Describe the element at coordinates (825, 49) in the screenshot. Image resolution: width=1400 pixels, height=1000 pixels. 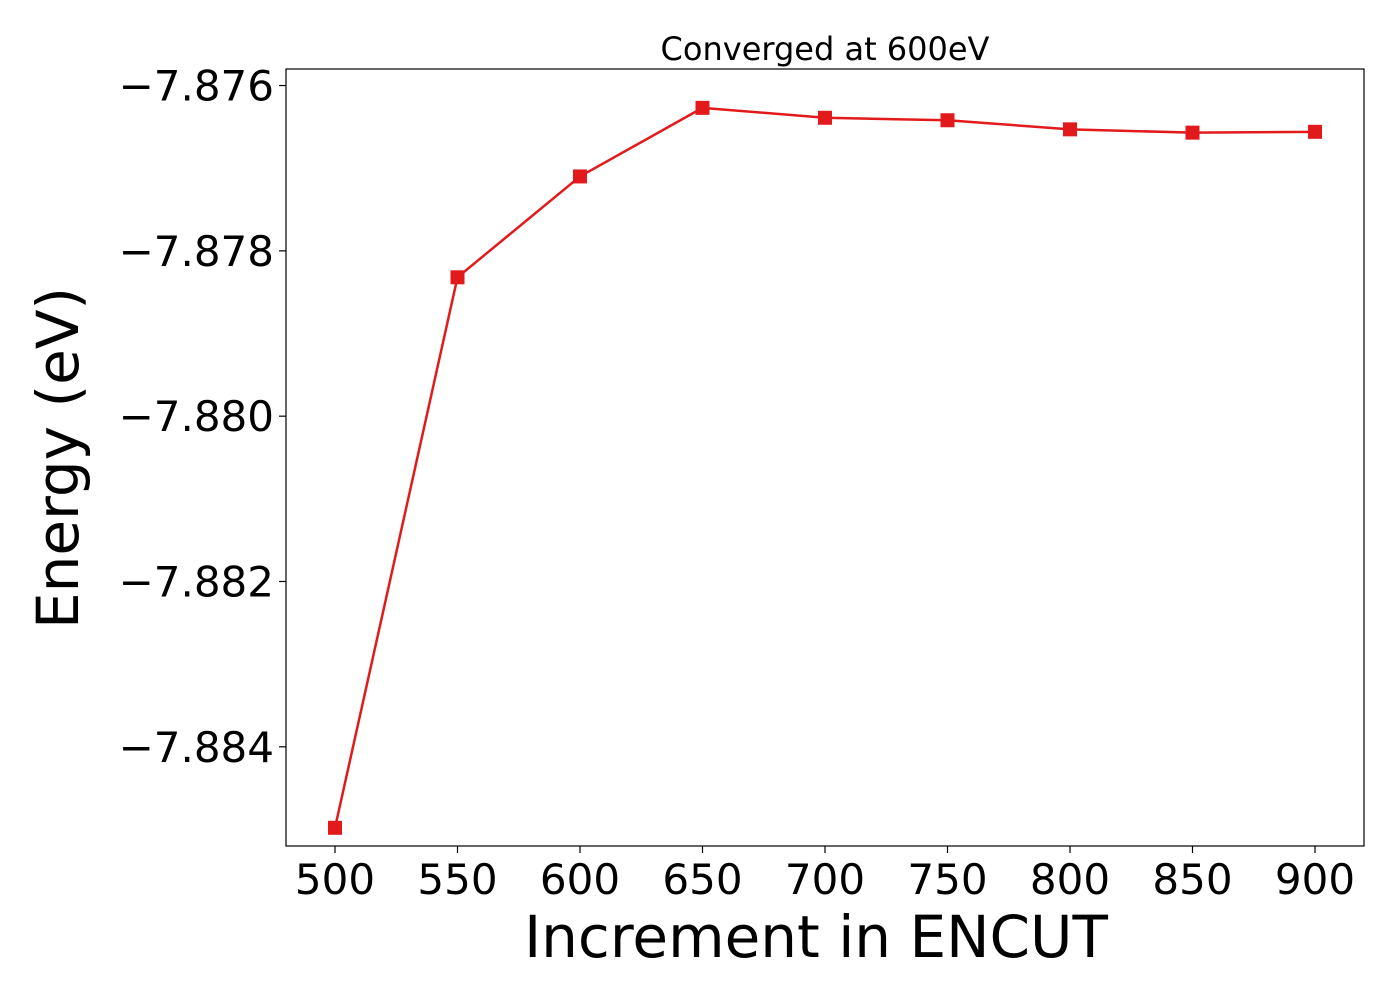
I see `chart-title: Converged at 600eV` at that location.